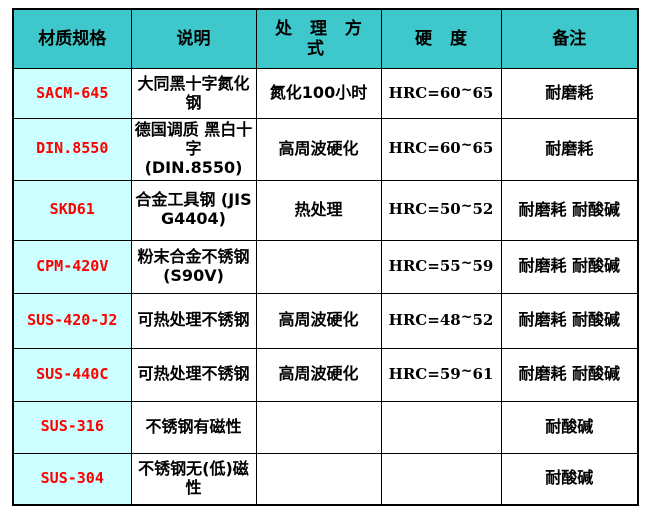 This screenshot has height=509, width=650. Describe the element at coordinates (72, 266) in the screenshot. I see `cell-grade: CPM-420V` at that location.